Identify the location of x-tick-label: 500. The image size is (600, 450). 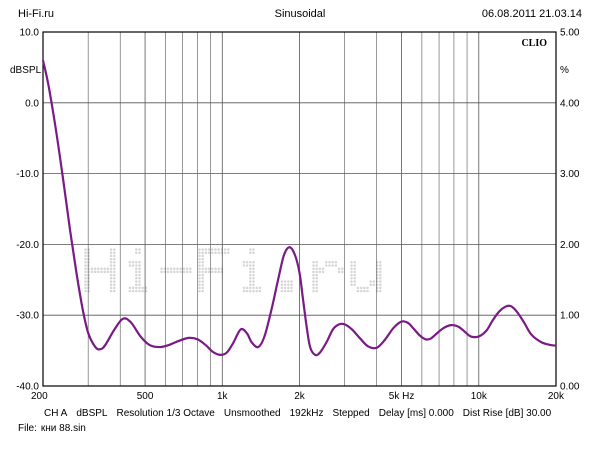
(145, 396).